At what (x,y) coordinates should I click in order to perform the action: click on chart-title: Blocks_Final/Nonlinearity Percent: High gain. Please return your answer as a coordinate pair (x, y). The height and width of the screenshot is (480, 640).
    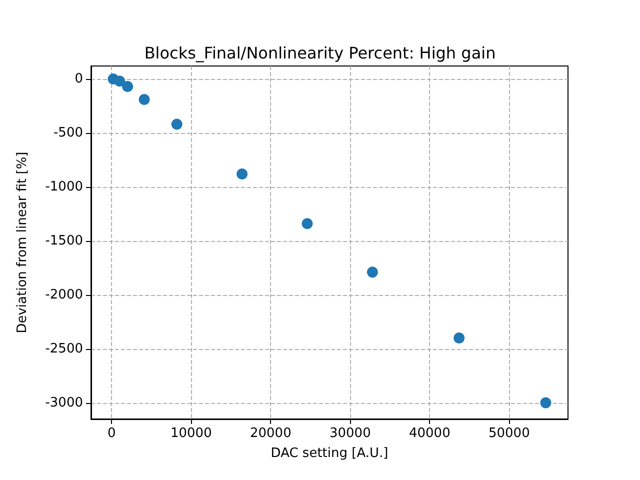
    Looking at the image, I should click on (320, 53).